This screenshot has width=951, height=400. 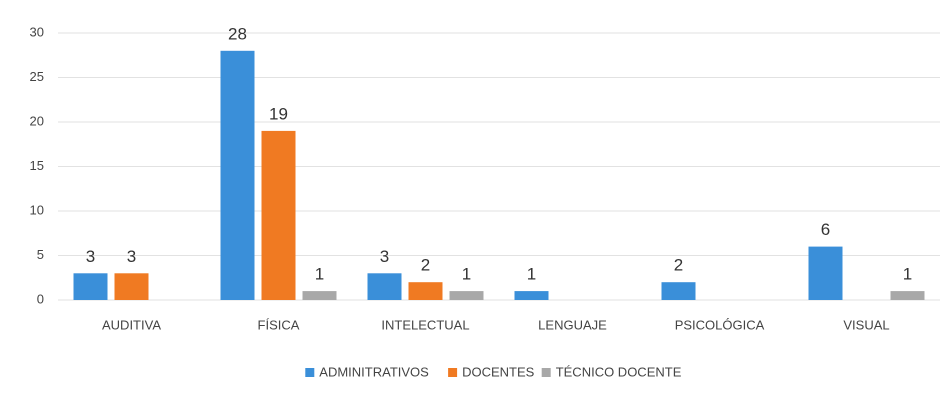 I want to click on legend-label: ADMINITRATIVOS, so click(x=374, y=371).